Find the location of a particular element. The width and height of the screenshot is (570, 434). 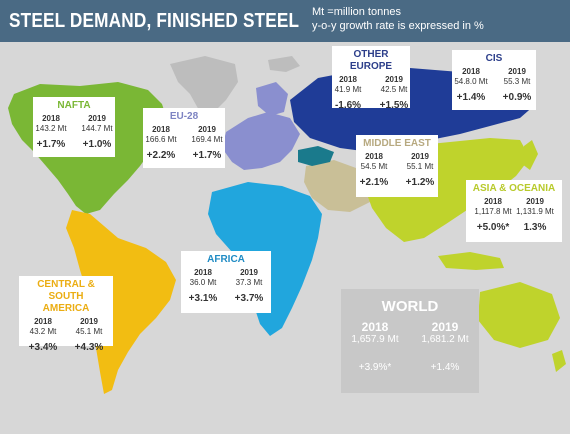

other-europe-growth-2018: -1.6% is located at coordinates (348, 105).